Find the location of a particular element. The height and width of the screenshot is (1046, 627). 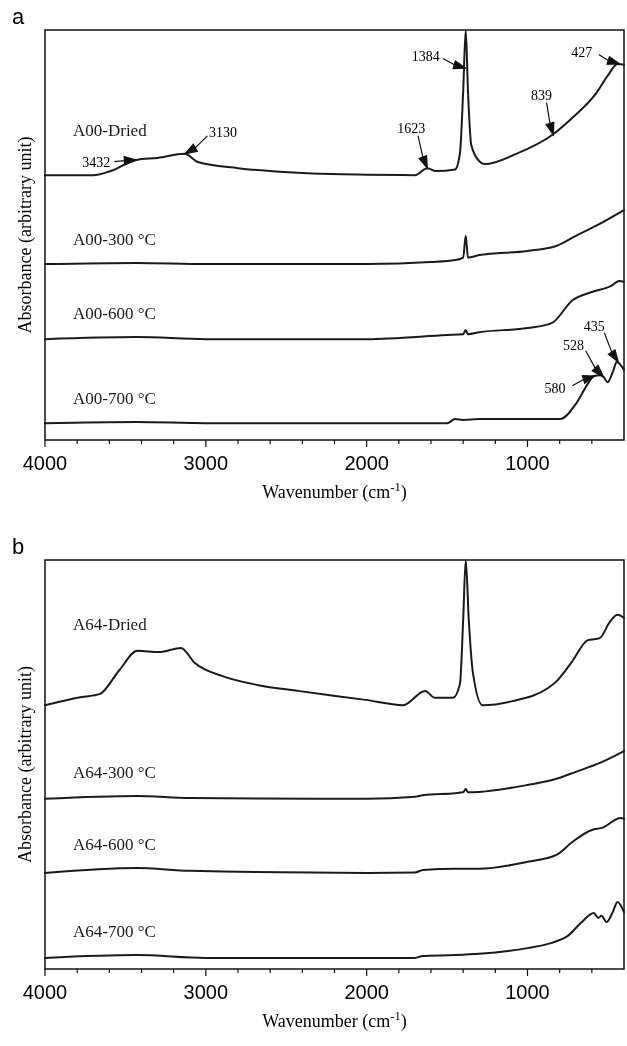

annotation: 1623 is located at coordinates (411, 129).